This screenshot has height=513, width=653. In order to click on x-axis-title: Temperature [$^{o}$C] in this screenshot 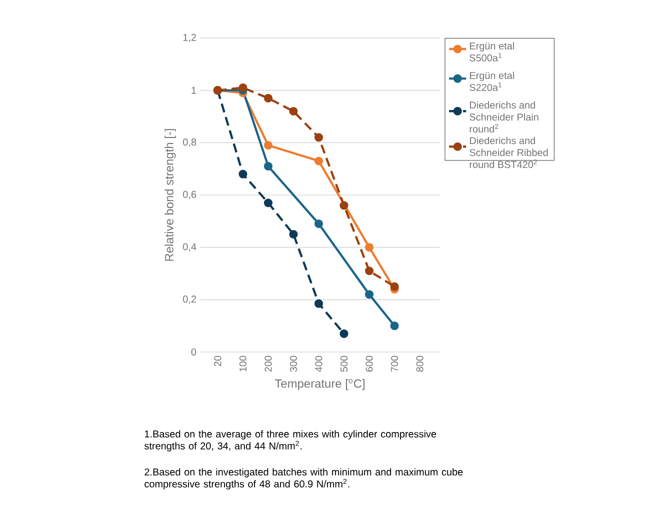, I will do `click(319, 384)`.